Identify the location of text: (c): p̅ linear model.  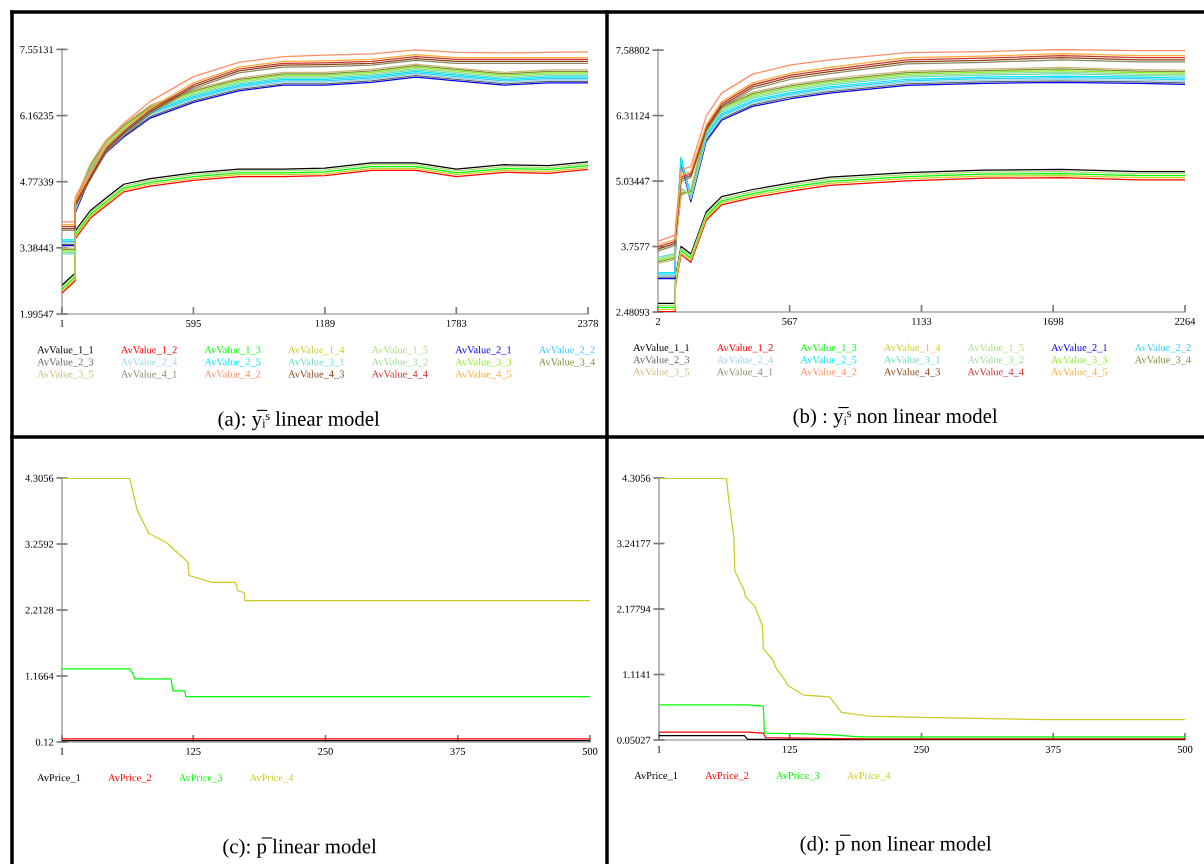
(300, 847).